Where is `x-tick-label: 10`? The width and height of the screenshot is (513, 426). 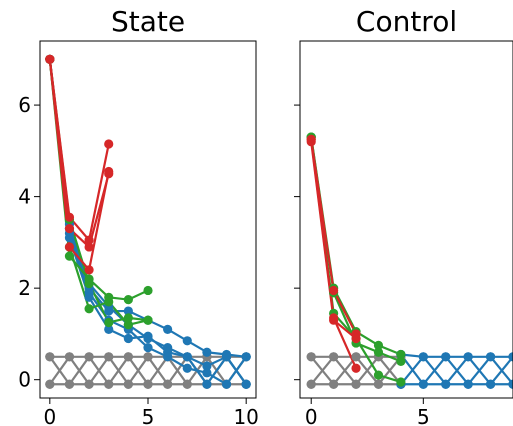 x-tick-label: 10 is located at coordinates (245, 415).